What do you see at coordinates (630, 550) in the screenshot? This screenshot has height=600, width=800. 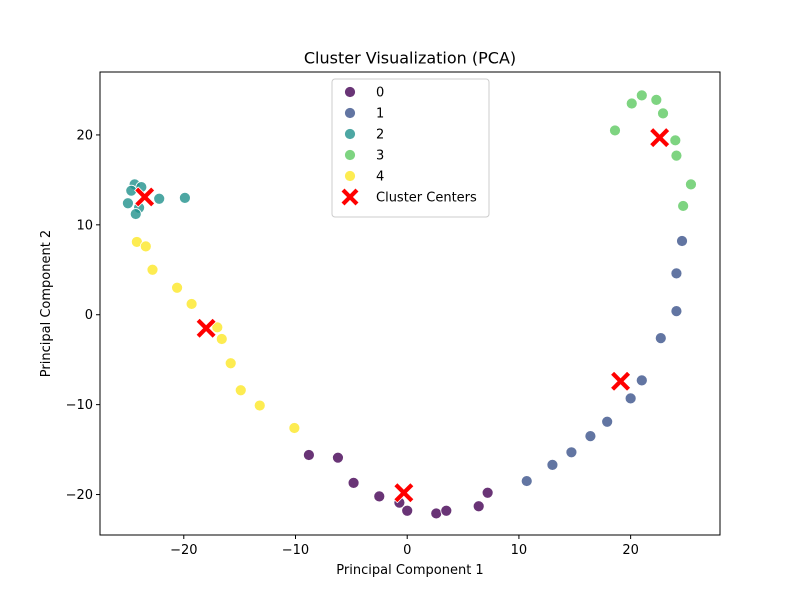 I see `x-tick-label: 20` at bounding box center [630, 550].